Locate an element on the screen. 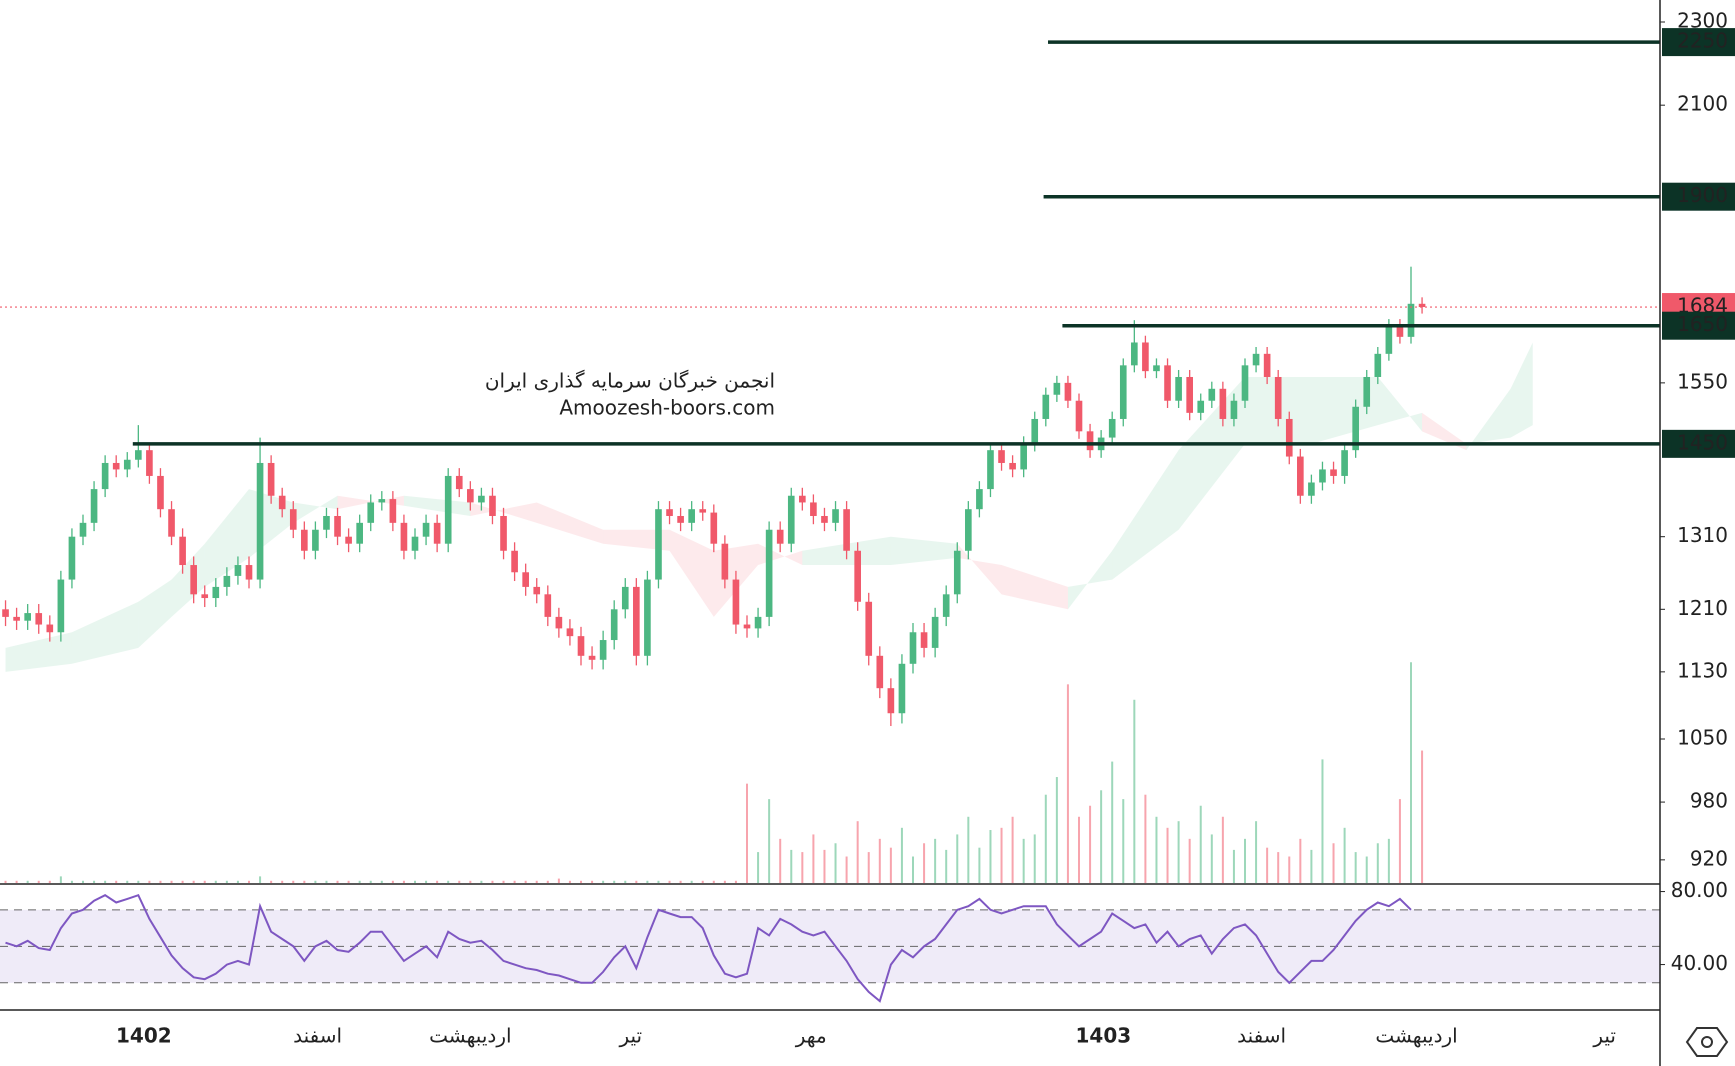  rsi-tick-label: 40.00 is located at coordinates (1699, 963).